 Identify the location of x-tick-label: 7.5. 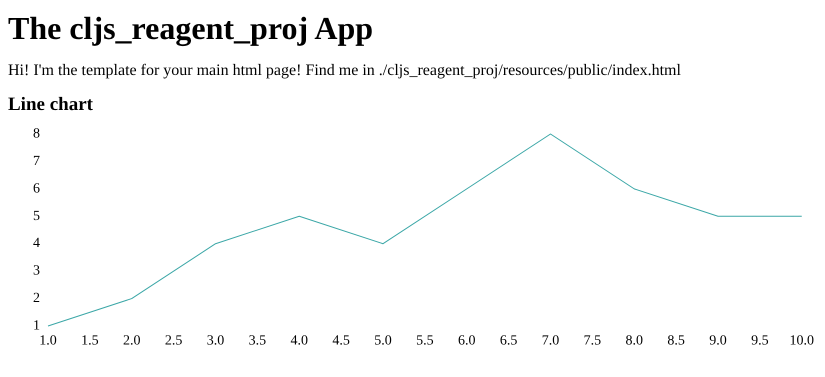
(593, 341).